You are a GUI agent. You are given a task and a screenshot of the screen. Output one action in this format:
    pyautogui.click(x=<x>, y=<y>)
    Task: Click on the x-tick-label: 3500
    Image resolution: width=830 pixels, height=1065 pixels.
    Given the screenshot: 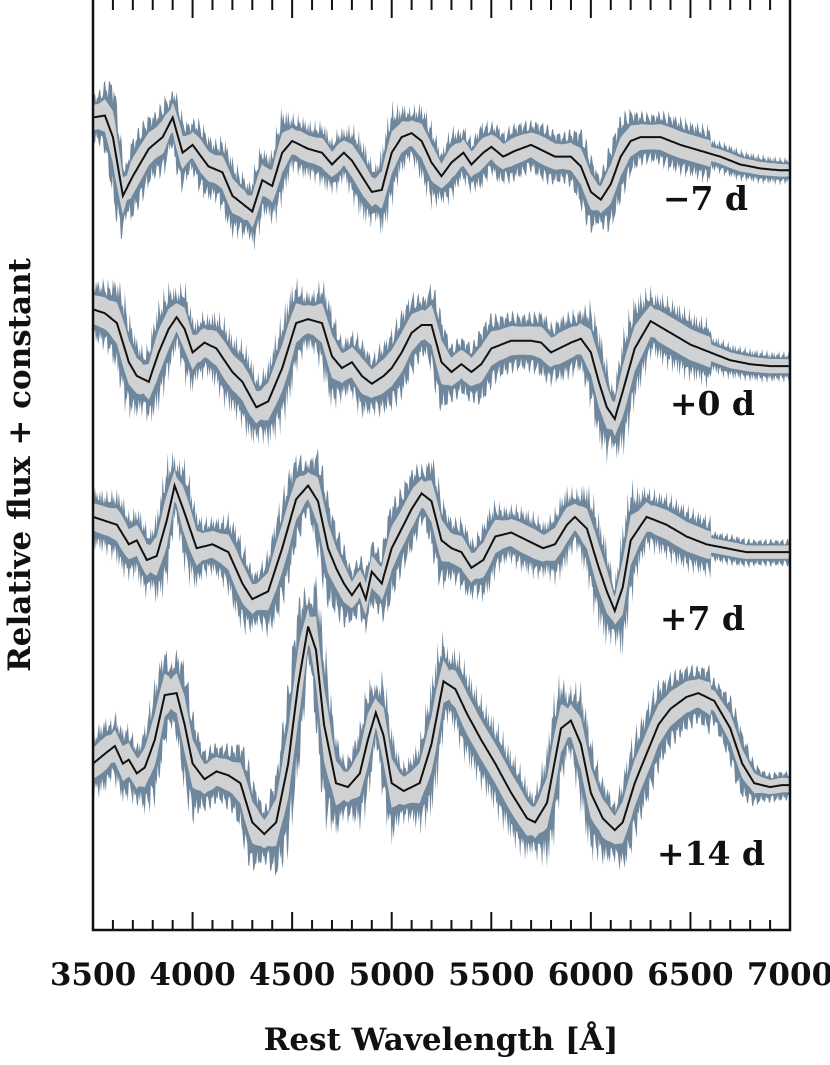 What is the action you would take?
    pyautogui.click(x=93, y=975)
    